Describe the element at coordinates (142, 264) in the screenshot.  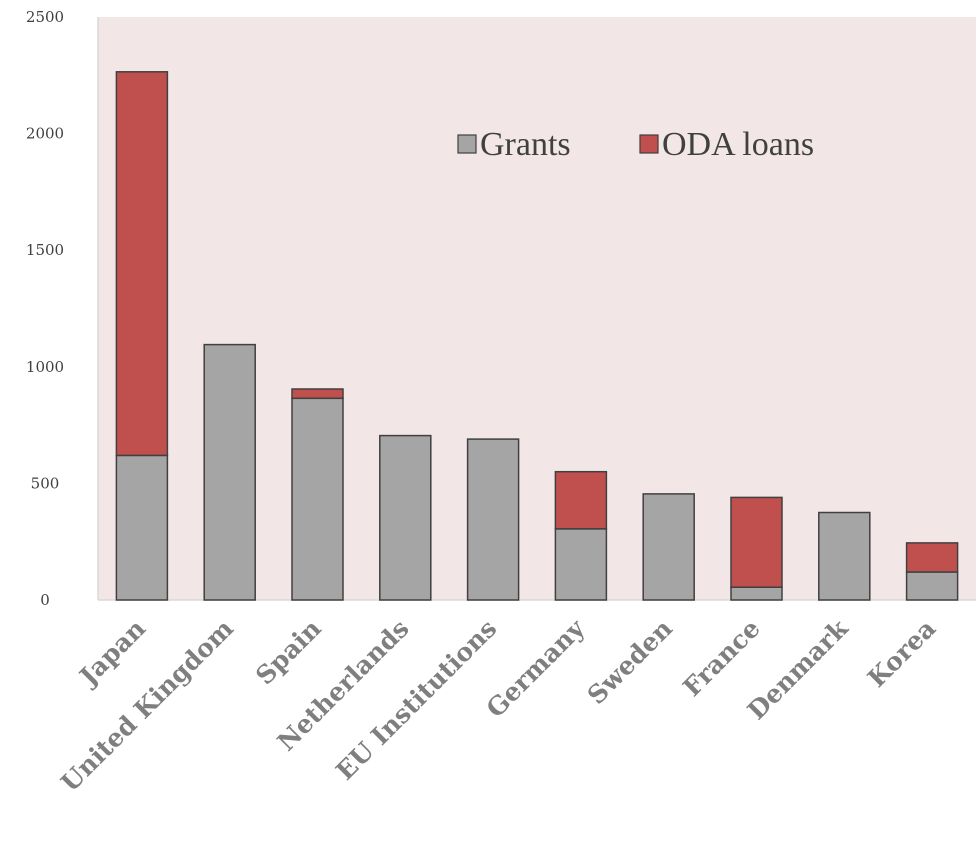
I see `bar-oda-loans-japan` at that location.